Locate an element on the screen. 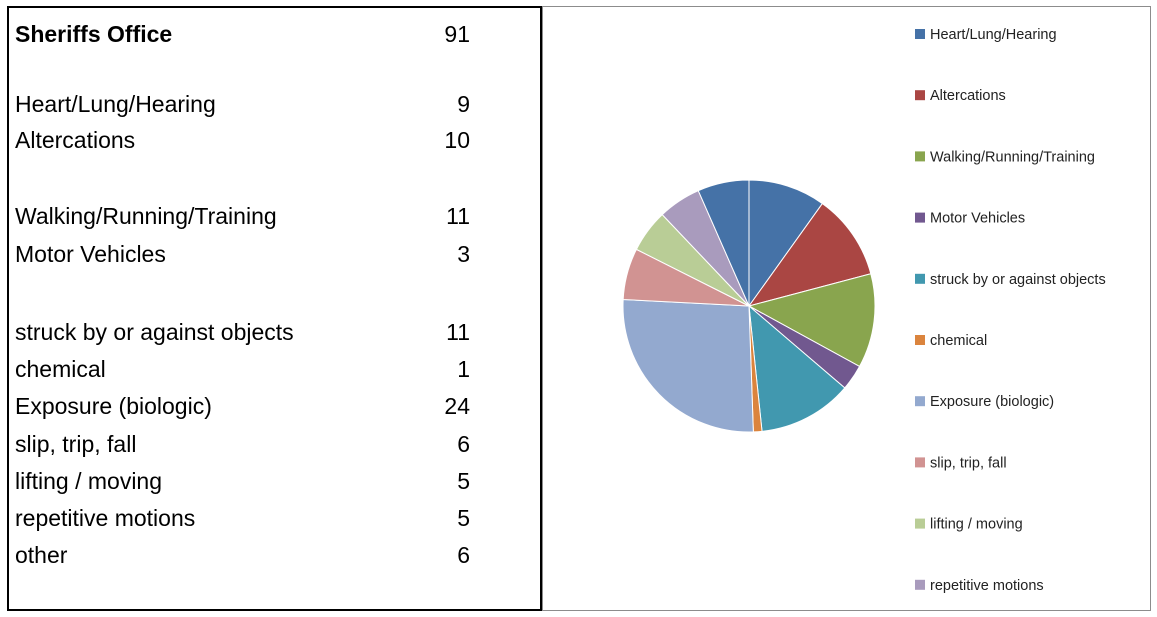 The width and height of the screenshot is (1157, 617). table-row: Heart/Lung/Hearing 9 is located at coordinates (242, 104).